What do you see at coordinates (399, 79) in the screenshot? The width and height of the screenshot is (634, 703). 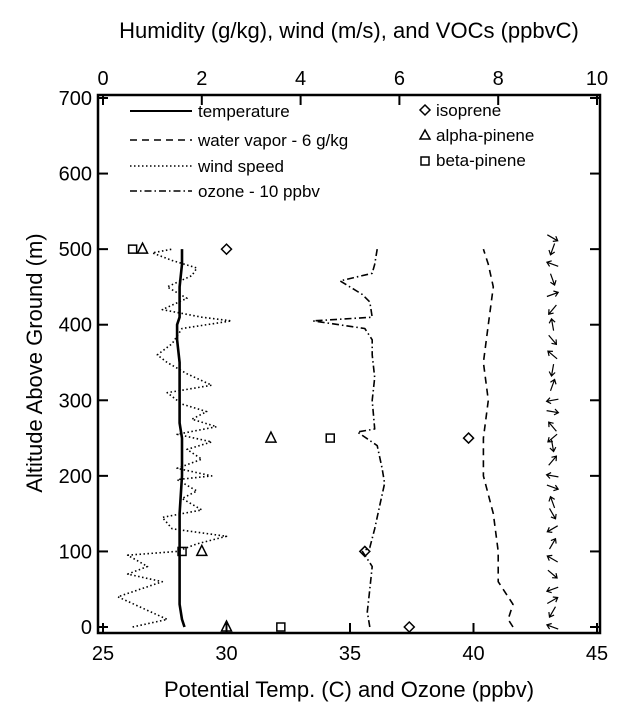 I see `x2-tick-label: 6` at bounding box center [399, 79].